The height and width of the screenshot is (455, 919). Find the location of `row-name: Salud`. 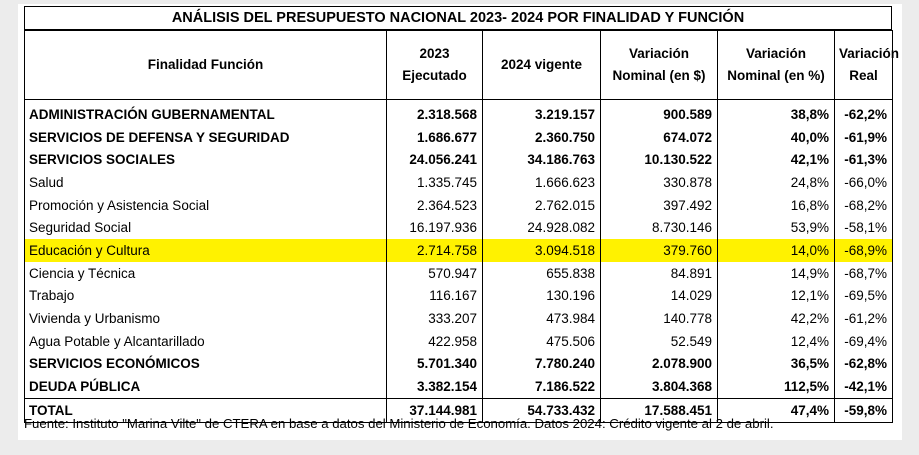

row-name: Salud is located at coordinates (205, 182).